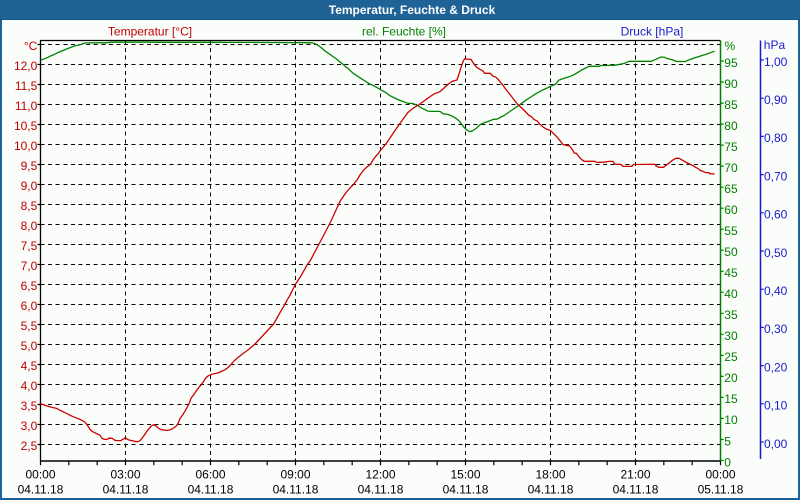 The image size is (800, 500). What do you see at coordinates (776, 367) in the screenshot?
I see `svg-text: 0,20` at bounding box center [776, 367].